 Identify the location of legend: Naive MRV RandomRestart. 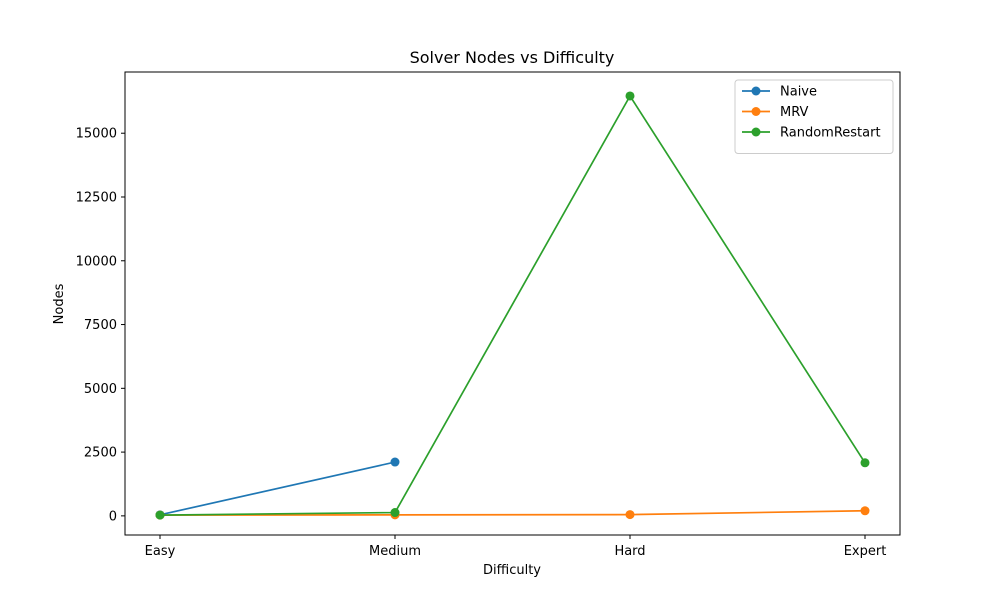
(814, 116).